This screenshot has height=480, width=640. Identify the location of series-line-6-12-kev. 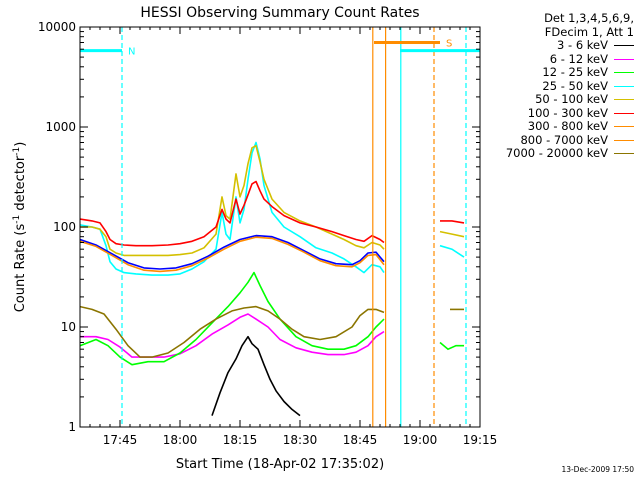
(232, 335).